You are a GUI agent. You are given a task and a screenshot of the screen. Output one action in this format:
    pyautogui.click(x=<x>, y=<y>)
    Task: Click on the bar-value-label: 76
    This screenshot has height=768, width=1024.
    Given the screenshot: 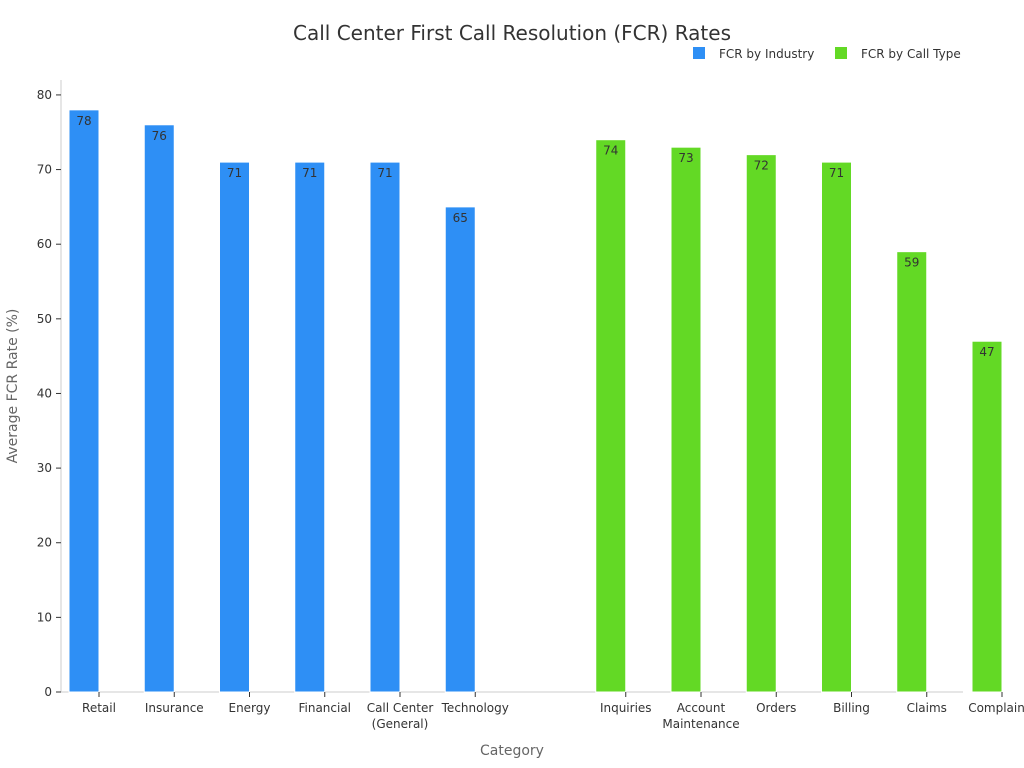 What is the action you would take?
    pyautogui.click(x=159, y=136)
    